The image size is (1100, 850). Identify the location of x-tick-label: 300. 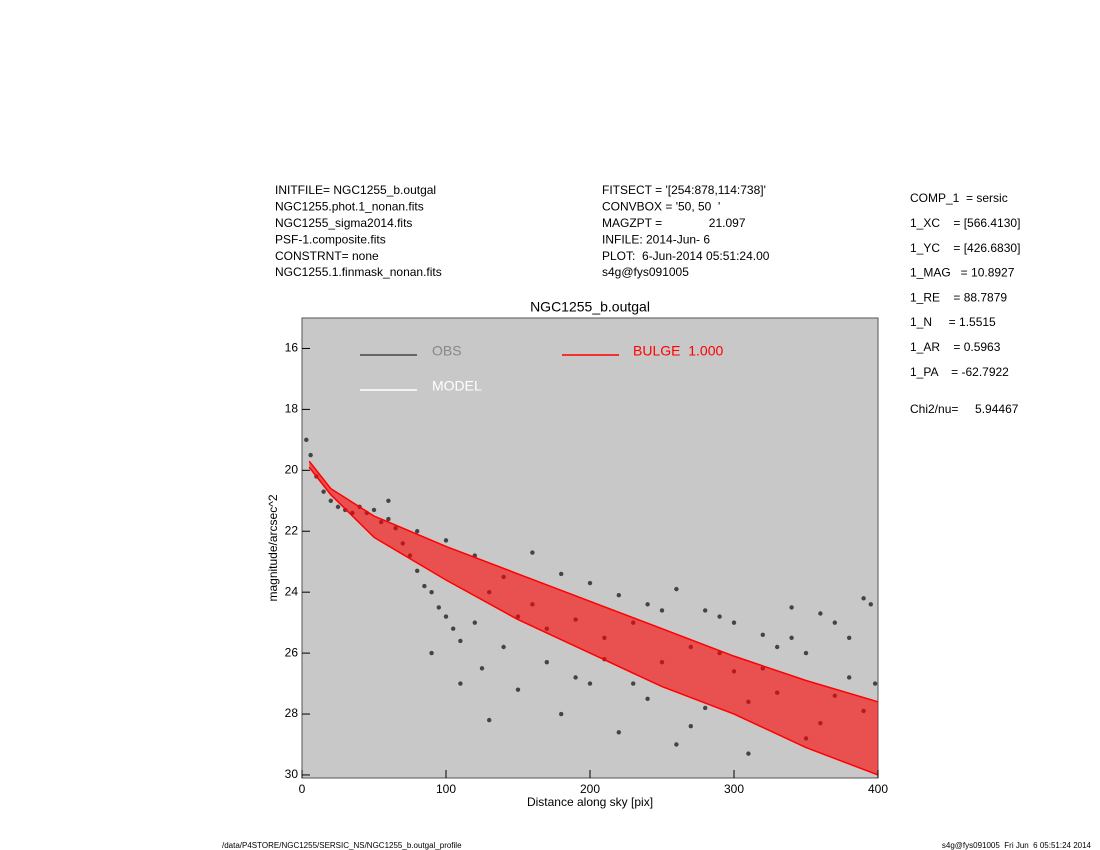
(734, 789).